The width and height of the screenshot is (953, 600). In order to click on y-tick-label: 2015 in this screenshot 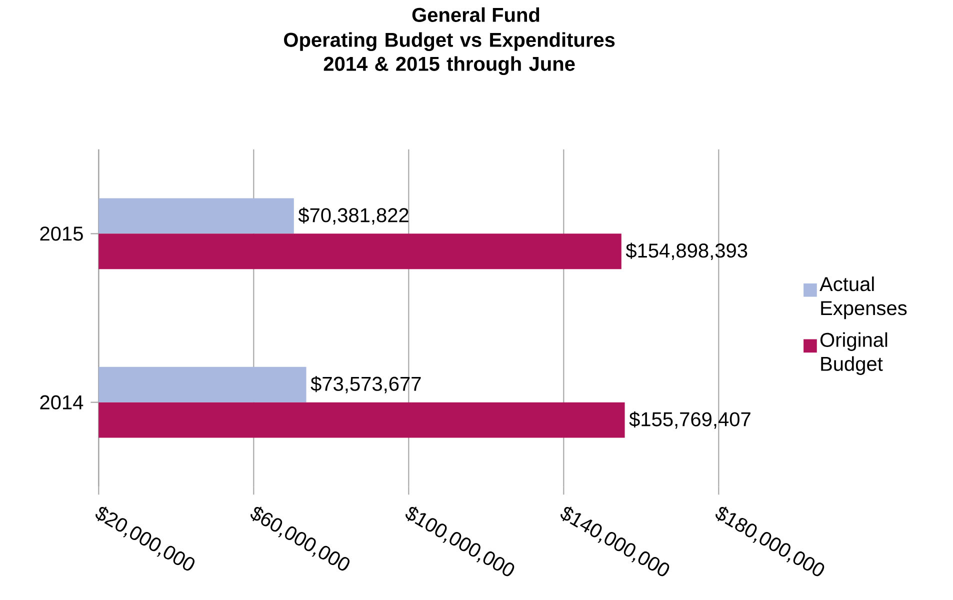, I will do `click(61, 233)`.